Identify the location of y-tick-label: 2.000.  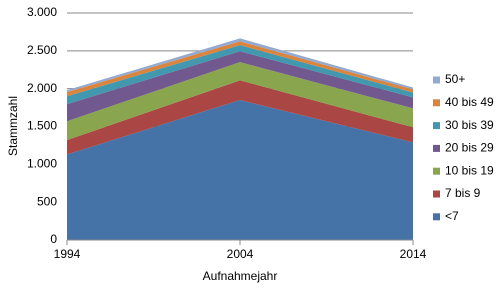
(42, 88).